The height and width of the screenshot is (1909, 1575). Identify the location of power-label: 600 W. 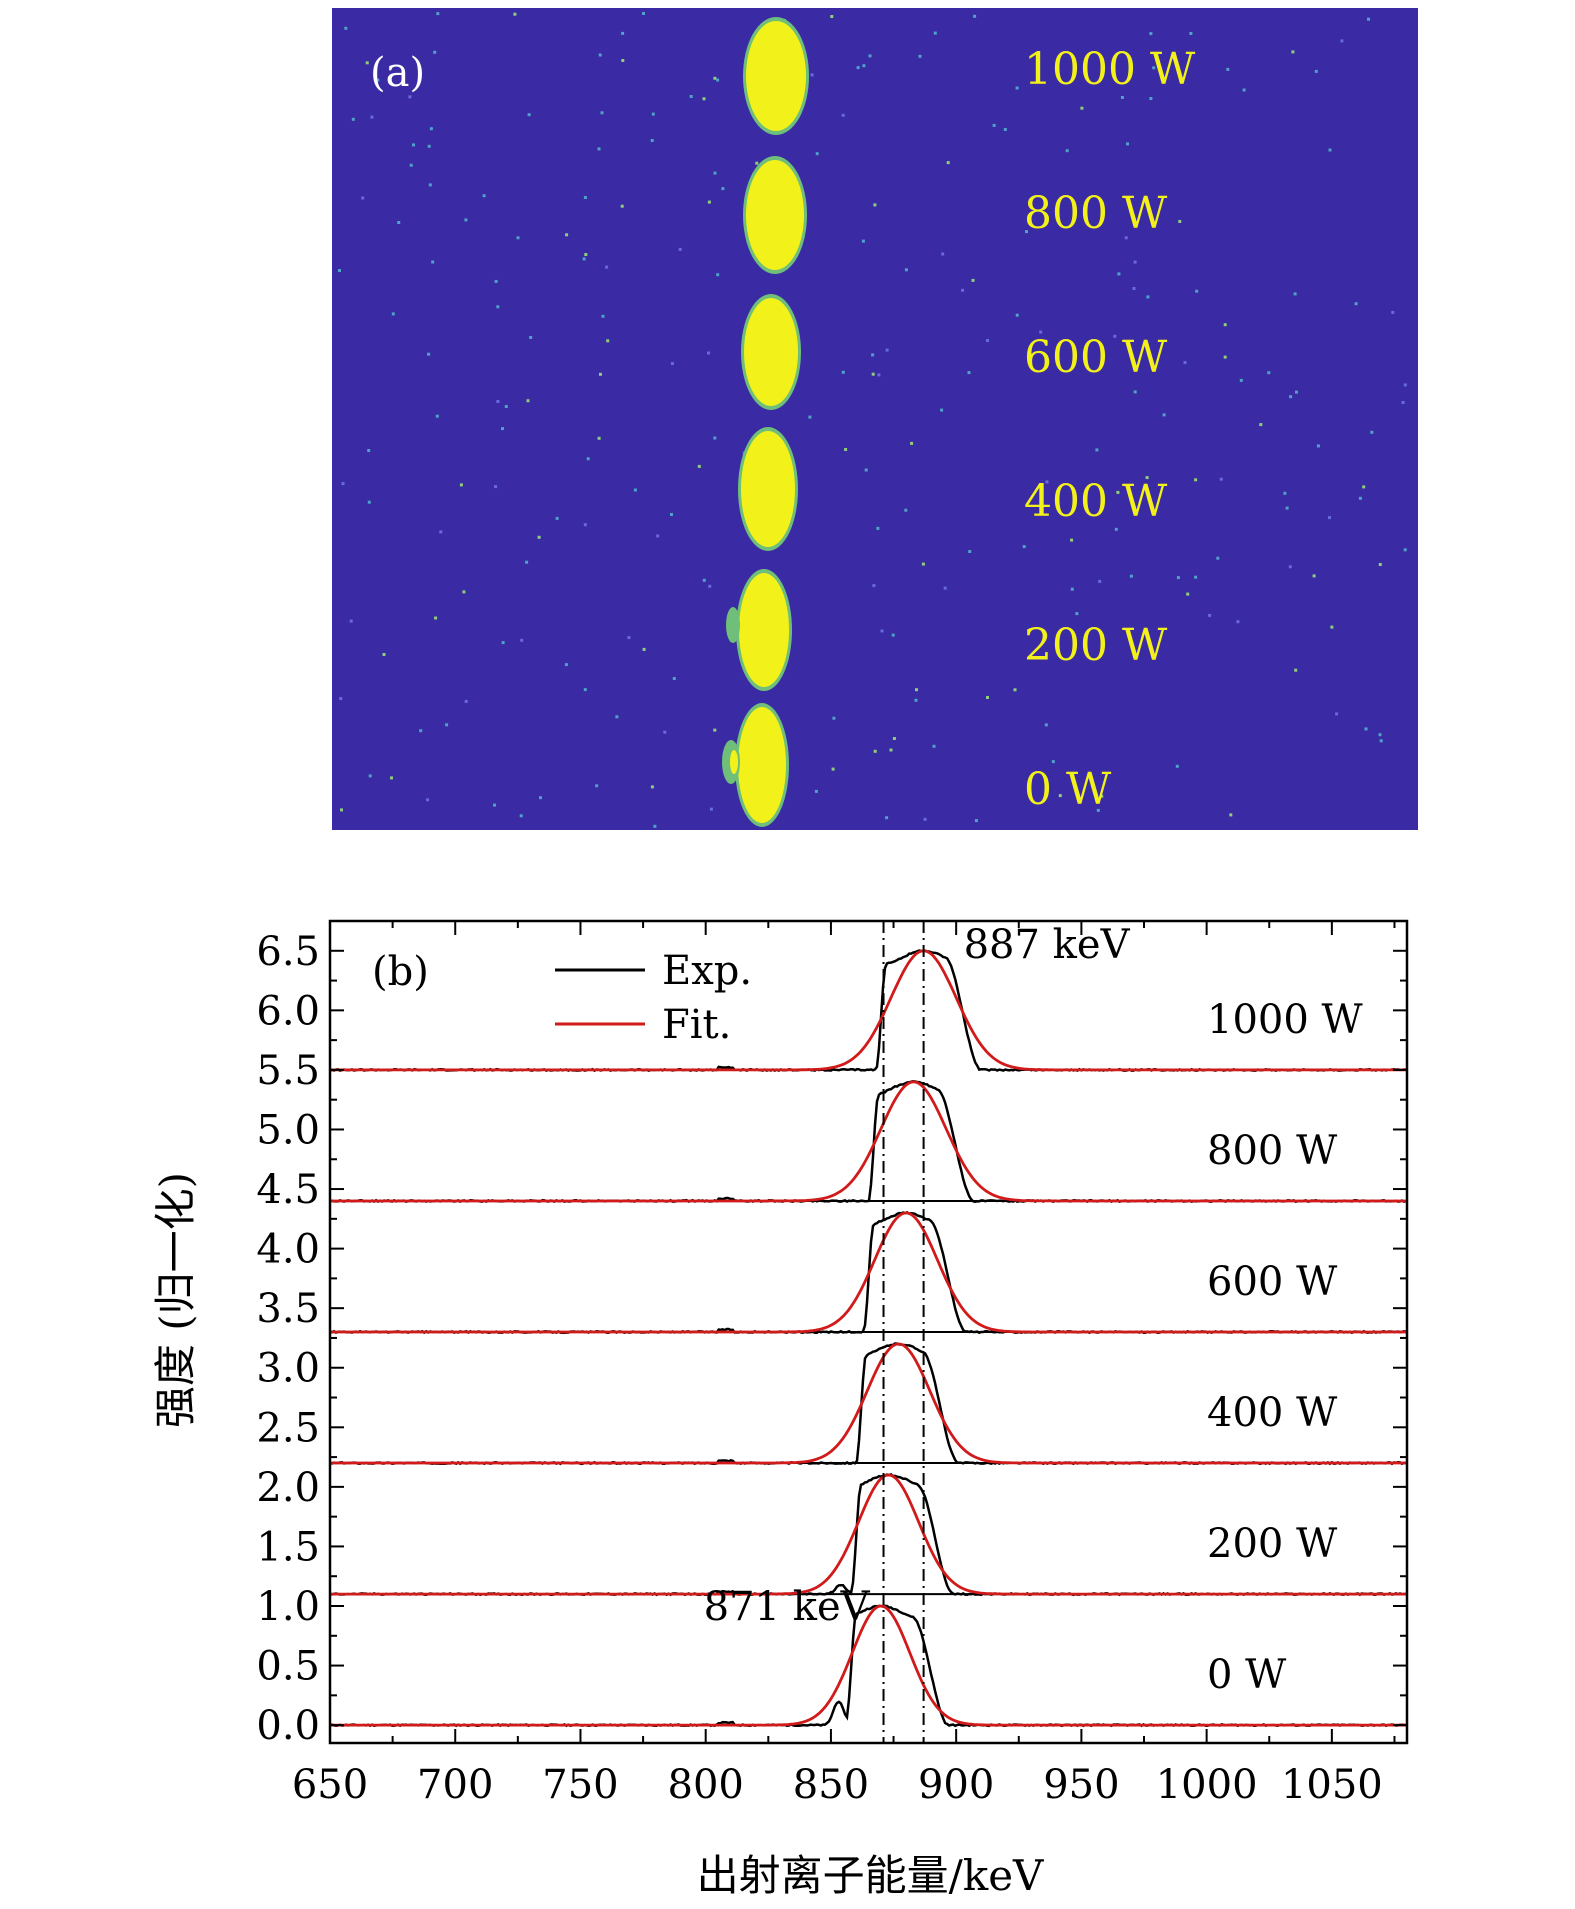
(1096, 357).